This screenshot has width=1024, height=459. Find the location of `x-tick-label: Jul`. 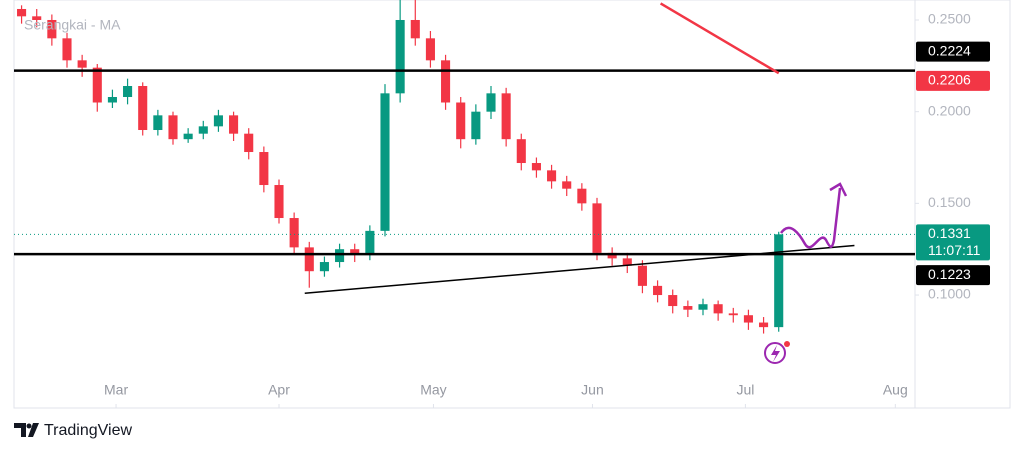

x-tick-label: Jul is located at coordinates (745, 390).